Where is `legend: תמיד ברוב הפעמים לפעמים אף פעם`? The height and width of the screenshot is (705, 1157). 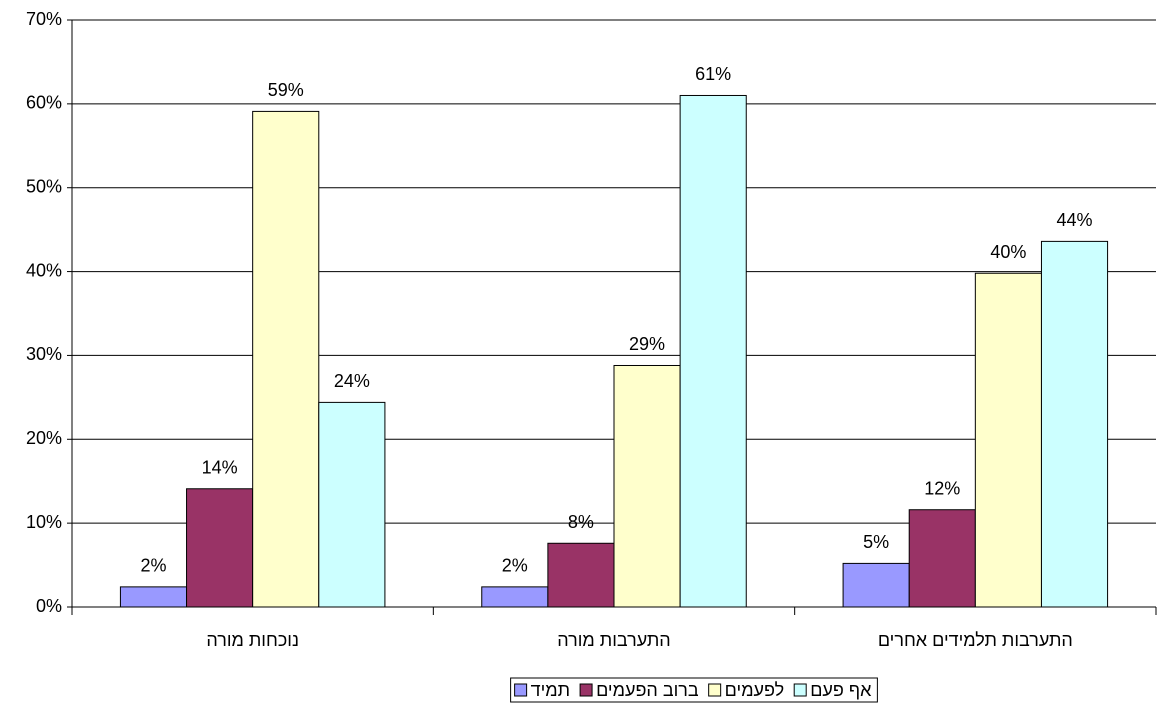
legend: תמיד ברוב הפעמים לפעמים אף פעם is located at coordinates (694, 690).